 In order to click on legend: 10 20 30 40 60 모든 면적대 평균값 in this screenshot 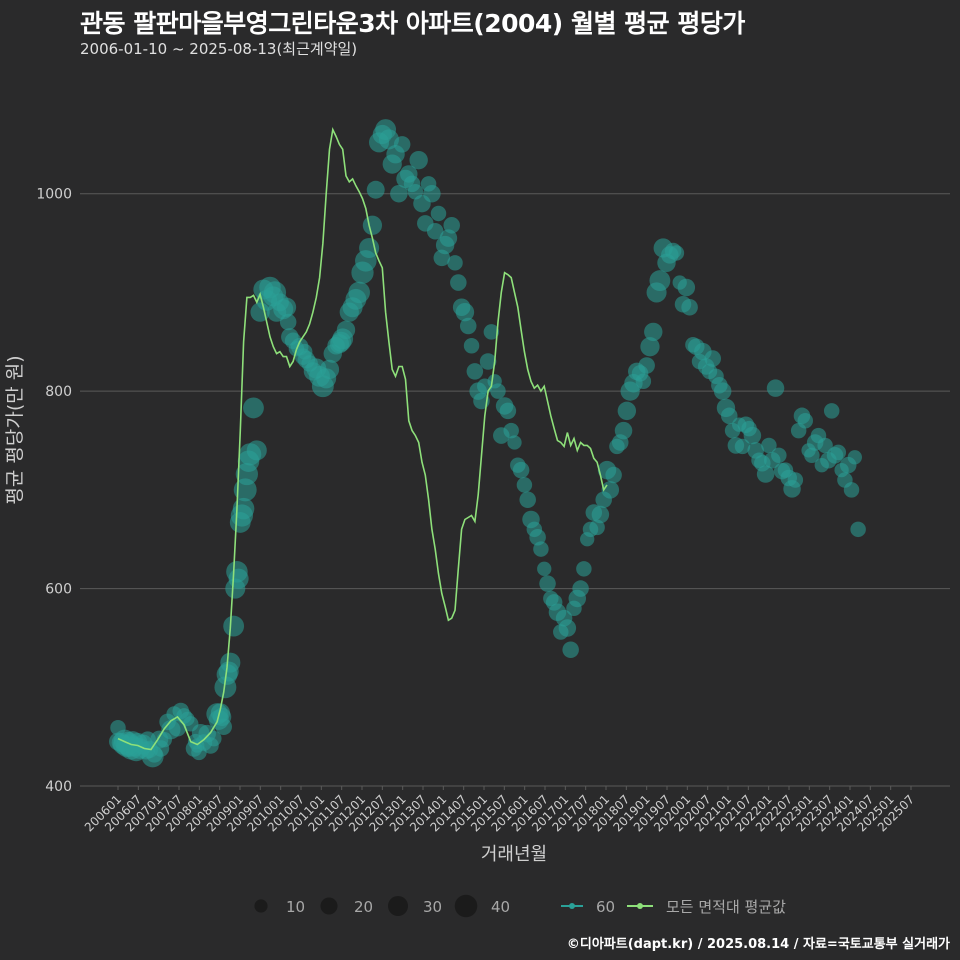, I will do `click(520, 906)`.